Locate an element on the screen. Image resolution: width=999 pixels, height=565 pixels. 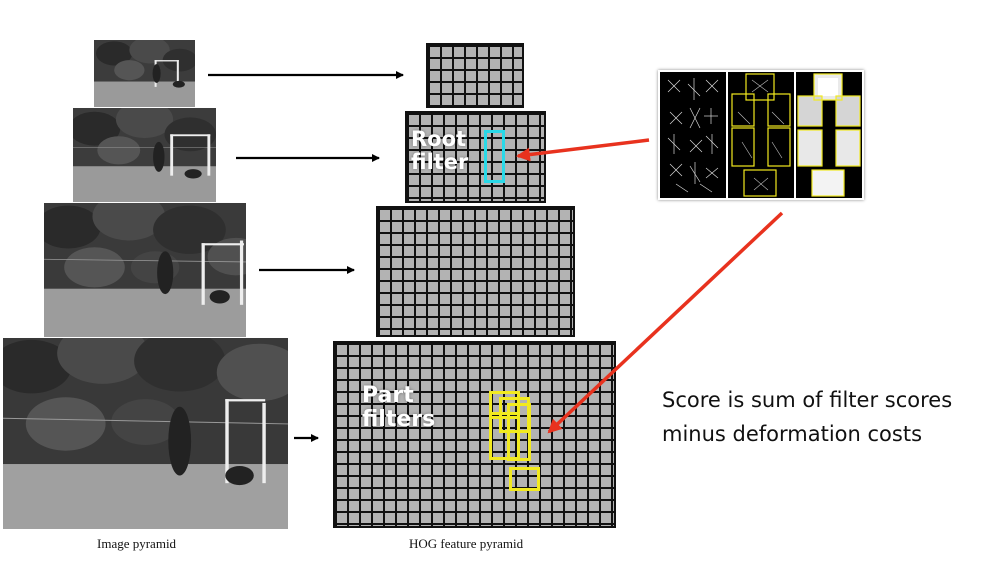
deformation-costs-visualization is located at coordinates (829, 135).